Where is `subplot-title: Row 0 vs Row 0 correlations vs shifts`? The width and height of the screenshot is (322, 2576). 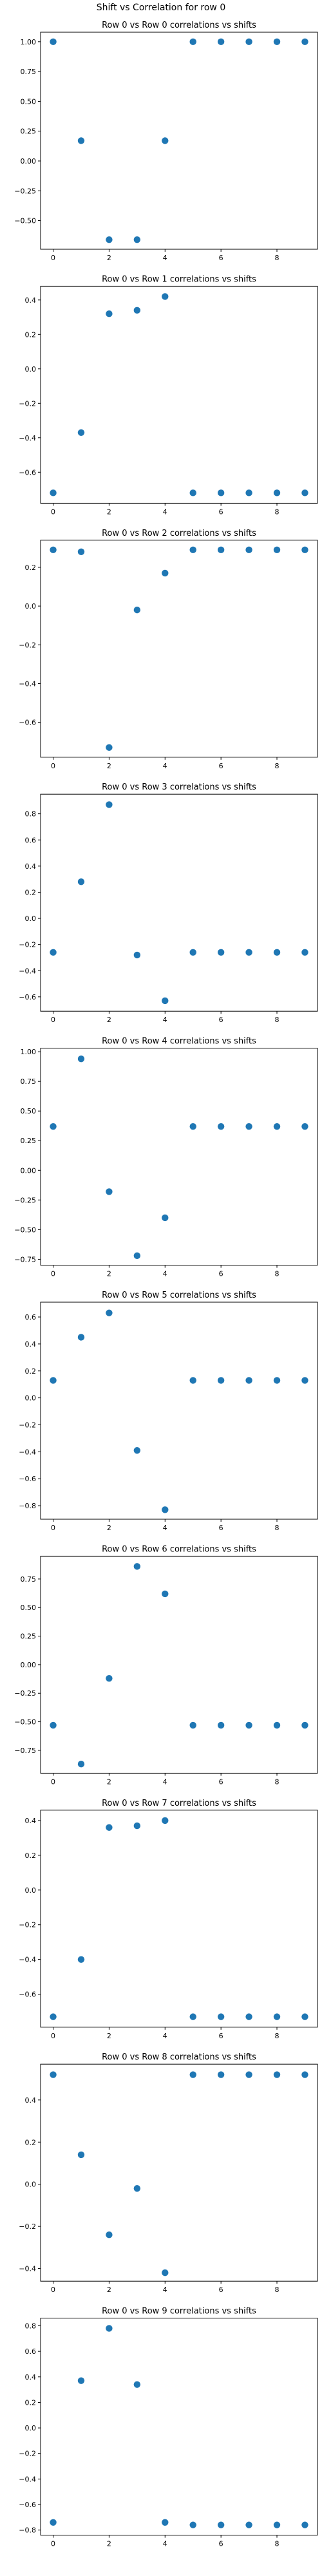 subplot-title: Row 0 vs Row 0 correlations vs shifts is located at coordinates (179, 26).